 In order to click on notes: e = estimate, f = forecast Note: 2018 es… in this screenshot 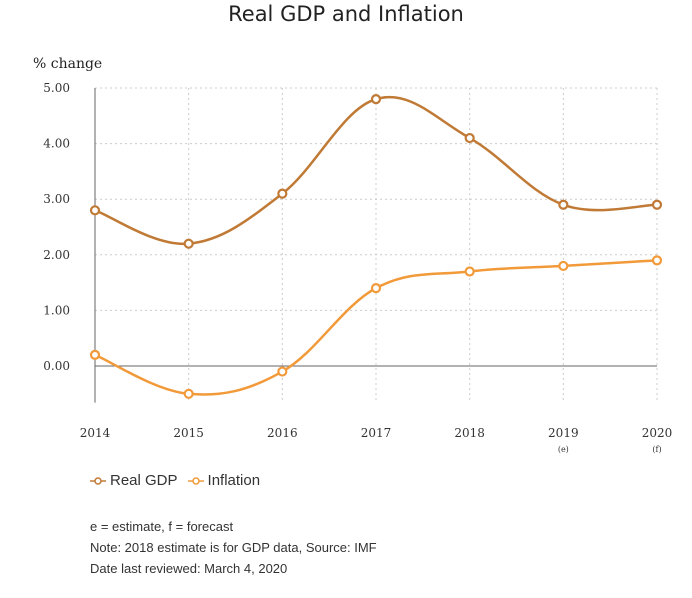, I will do `click(233, 547)`.